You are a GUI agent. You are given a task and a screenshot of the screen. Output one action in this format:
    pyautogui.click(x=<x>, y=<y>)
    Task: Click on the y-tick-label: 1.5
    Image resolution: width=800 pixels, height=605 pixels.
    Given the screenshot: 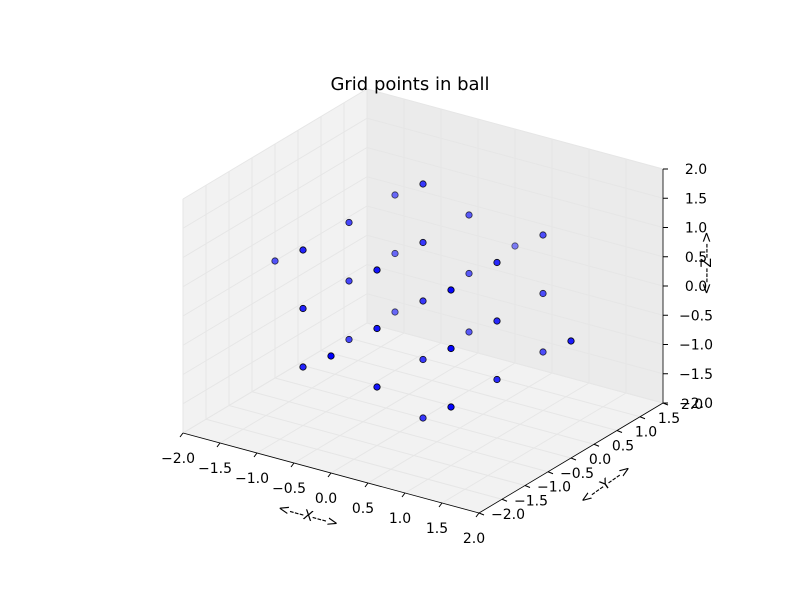 What is the action you would take?
    pyautogui.click(x=669, y=419)
    